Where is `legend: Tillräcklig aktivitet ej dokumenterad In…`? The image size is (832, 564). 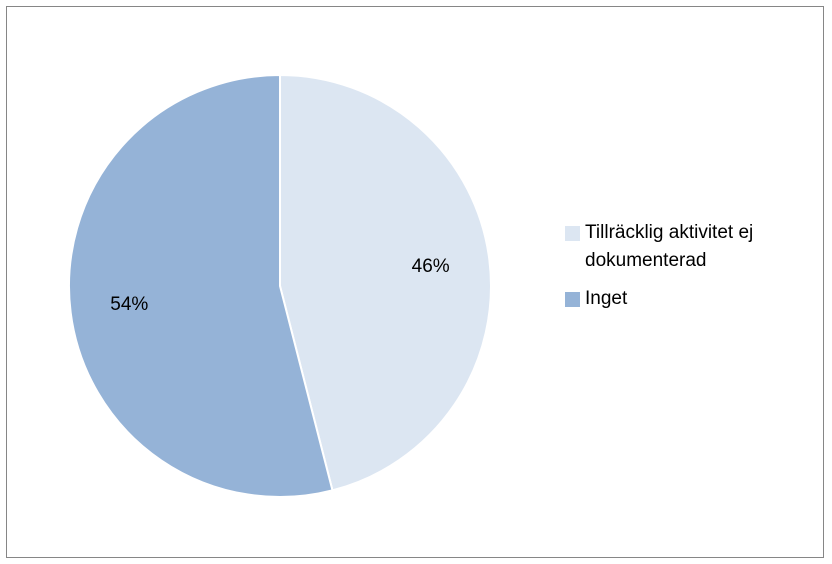
legend: Tillräcklig aktivitet ej dokumenterad In… is located at coordinates (690, 271).